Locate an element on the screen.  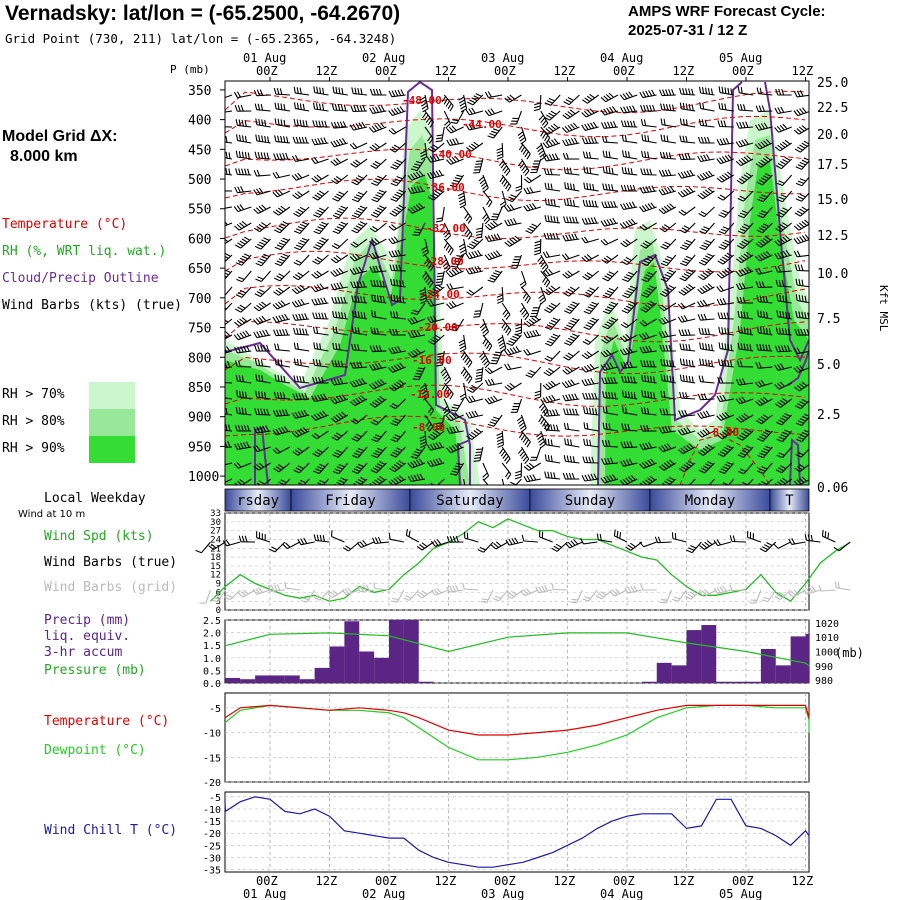
windchill-line is located at coordinates (517, 832).